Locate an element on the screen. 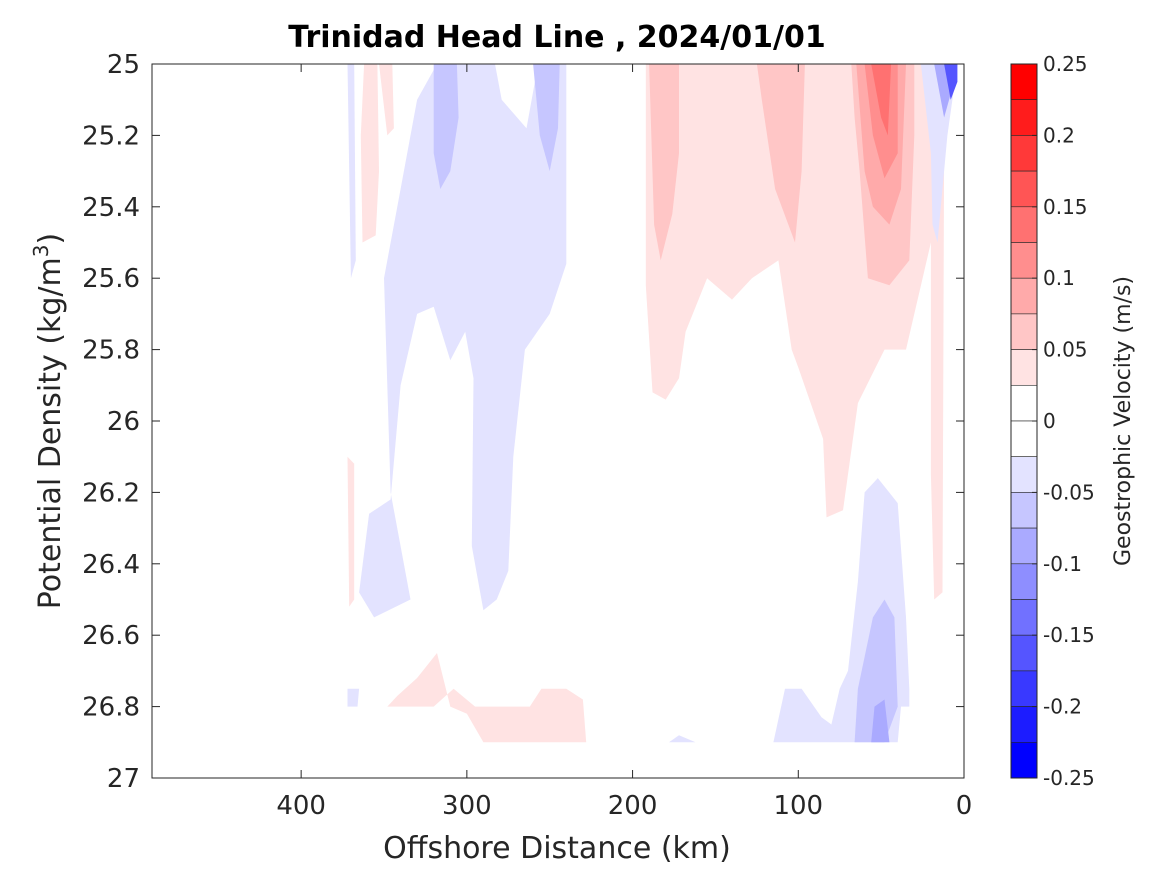  y-tick-label: 25.6 is located at coordinates (111, 279).